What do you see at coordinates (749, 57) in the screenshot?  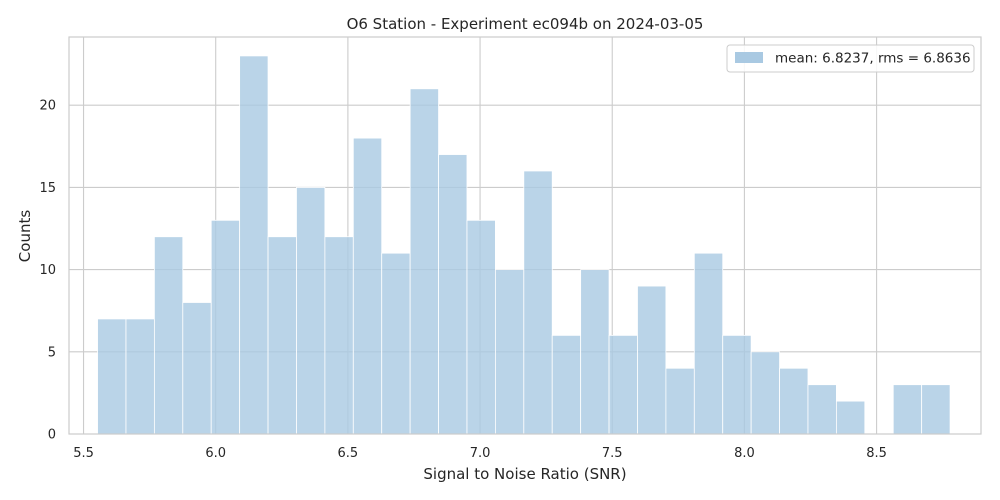 I see `legend-swatch` at bounding box center [749, 57].